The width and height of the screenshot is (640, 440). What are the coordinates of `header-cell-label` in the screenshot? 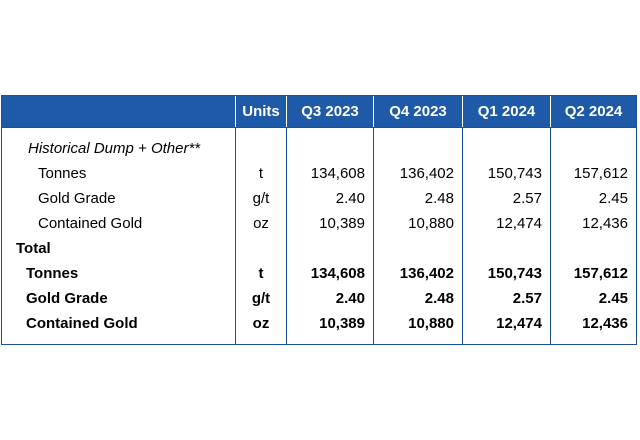 It's located at (118, 111).